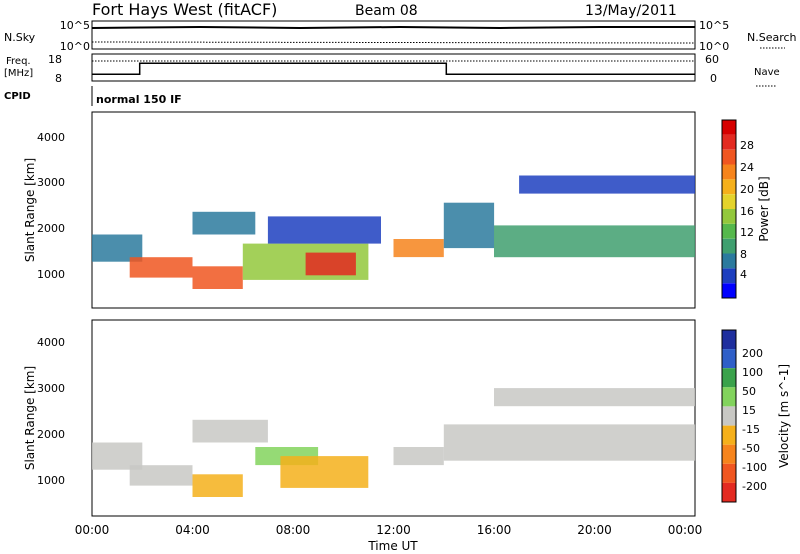  What do you see at coordinates (751, 429) in the screenshot?
I see `vel-cbar-tick-m15: -15` at bounding box center [751, 429].